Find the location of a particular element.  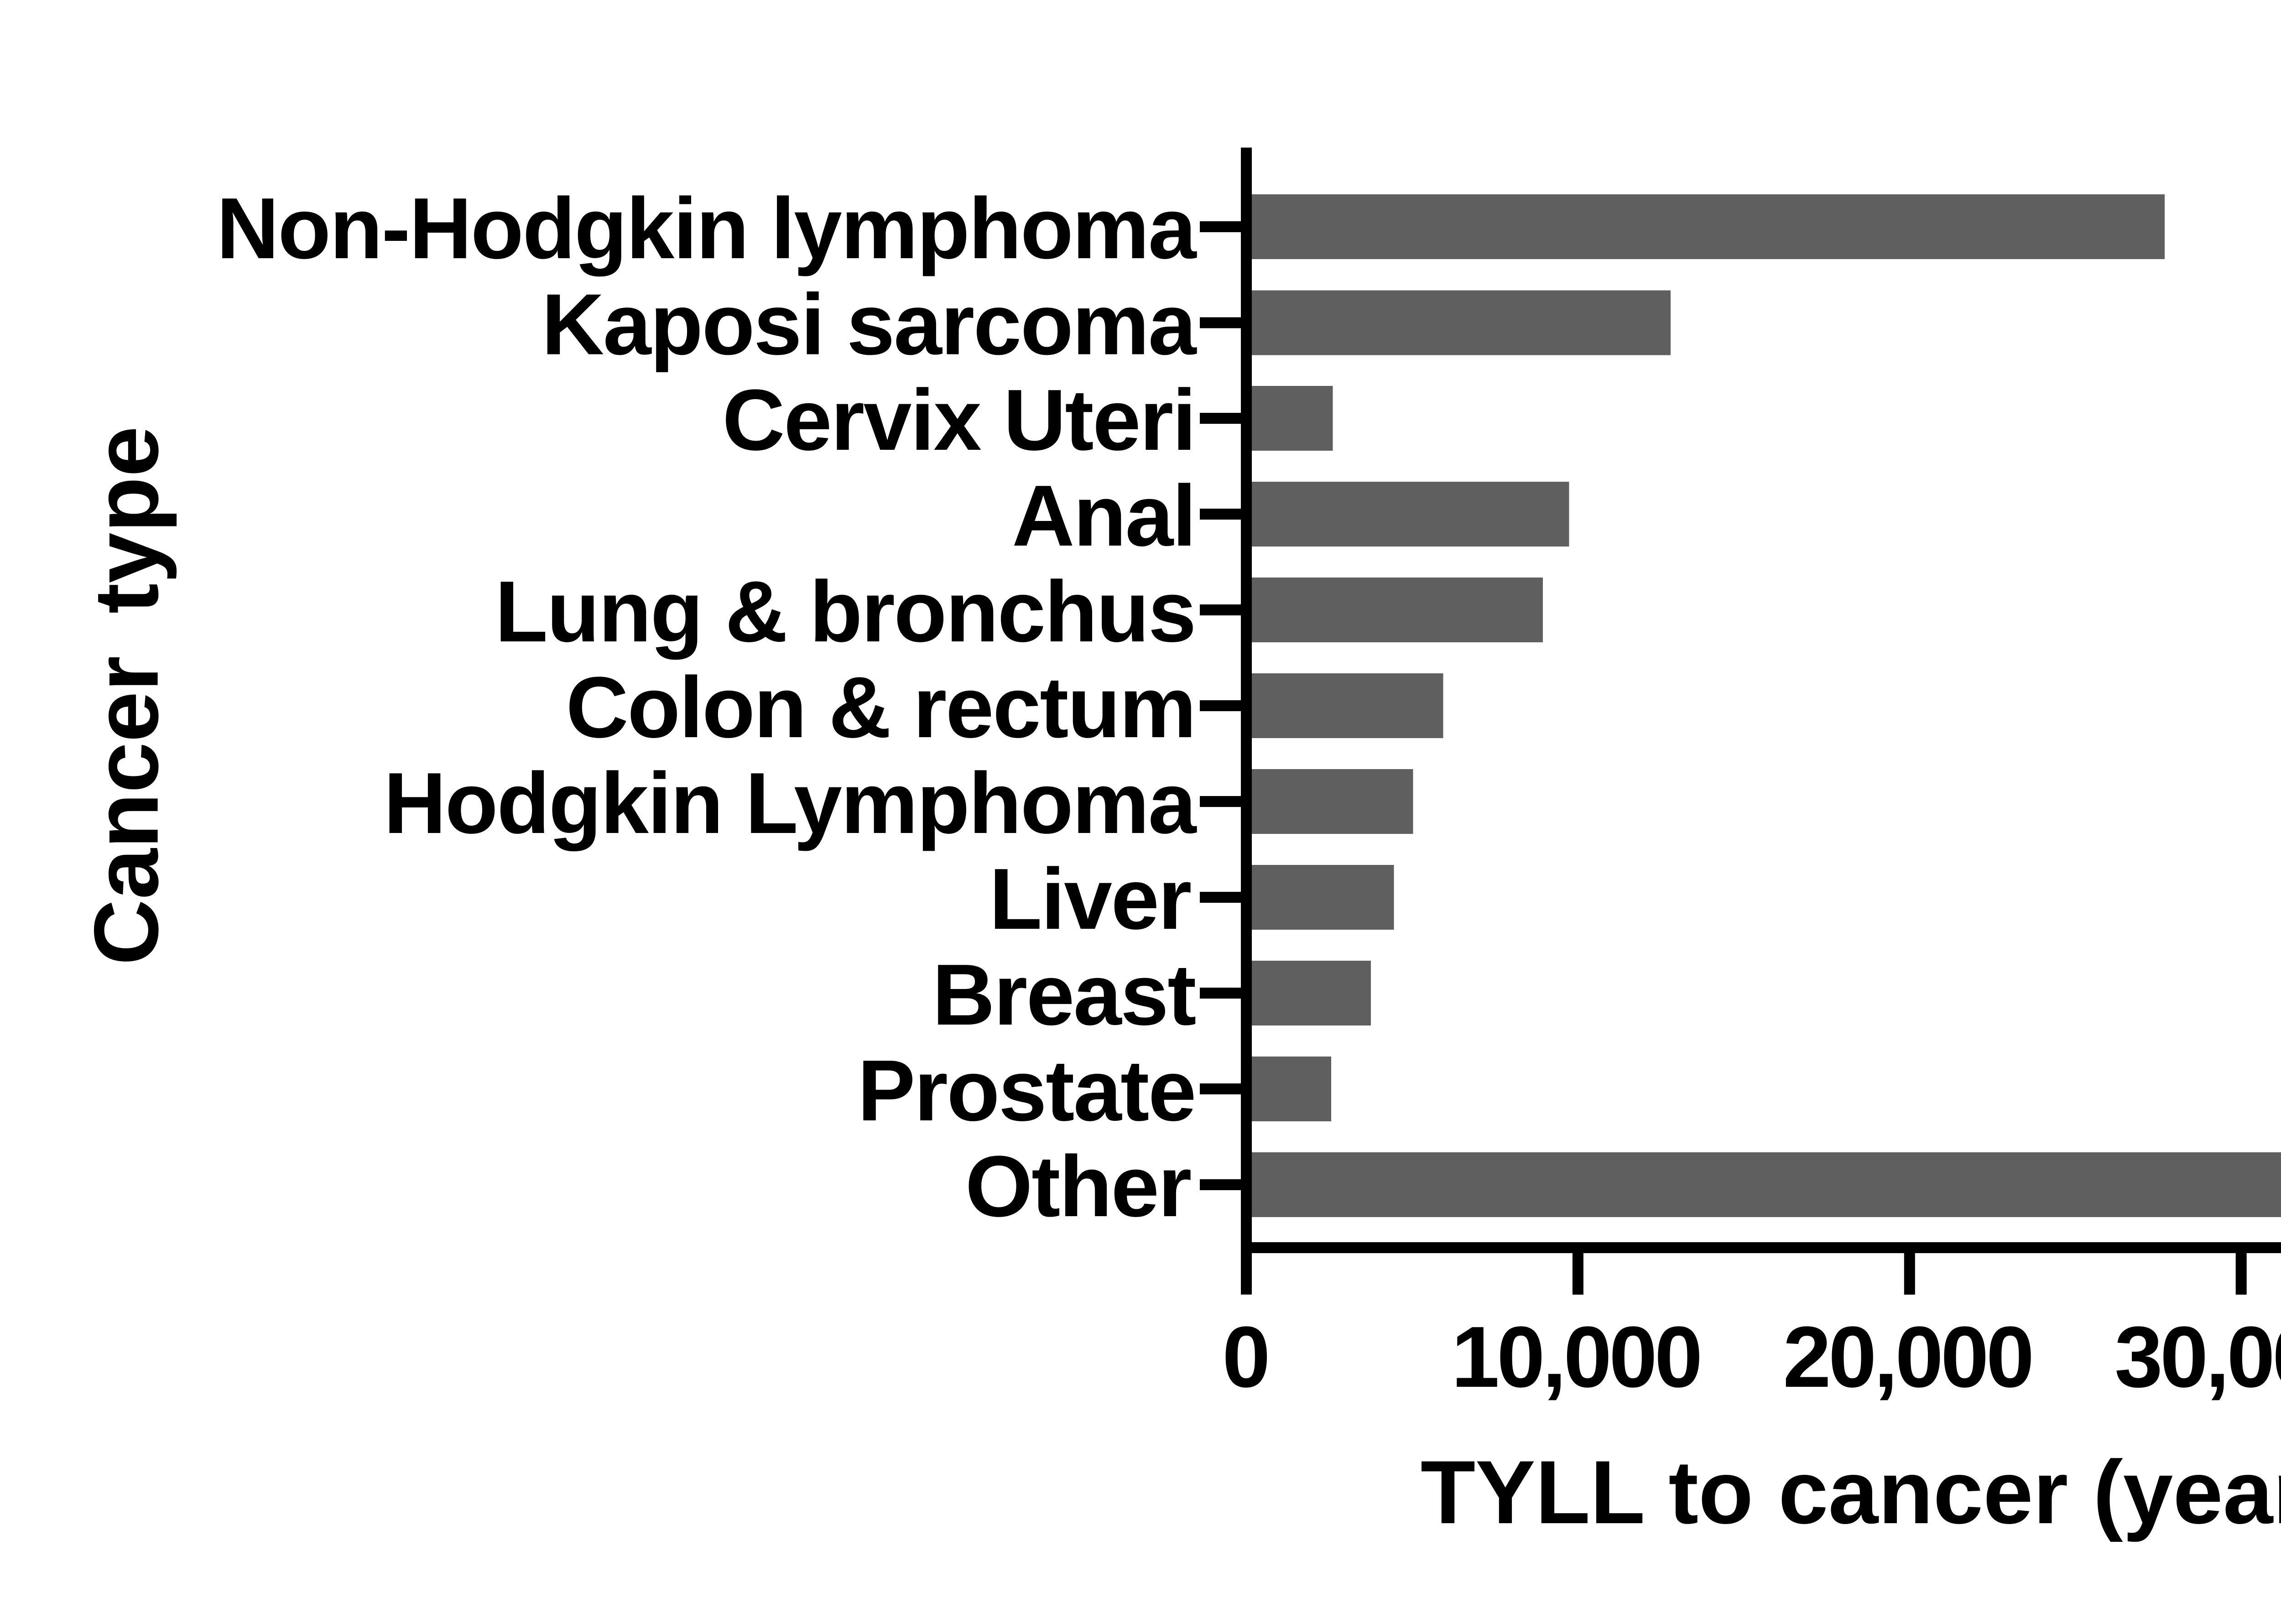

svg-text: Kaposi sarcoma is located at coordinates (869, 324).